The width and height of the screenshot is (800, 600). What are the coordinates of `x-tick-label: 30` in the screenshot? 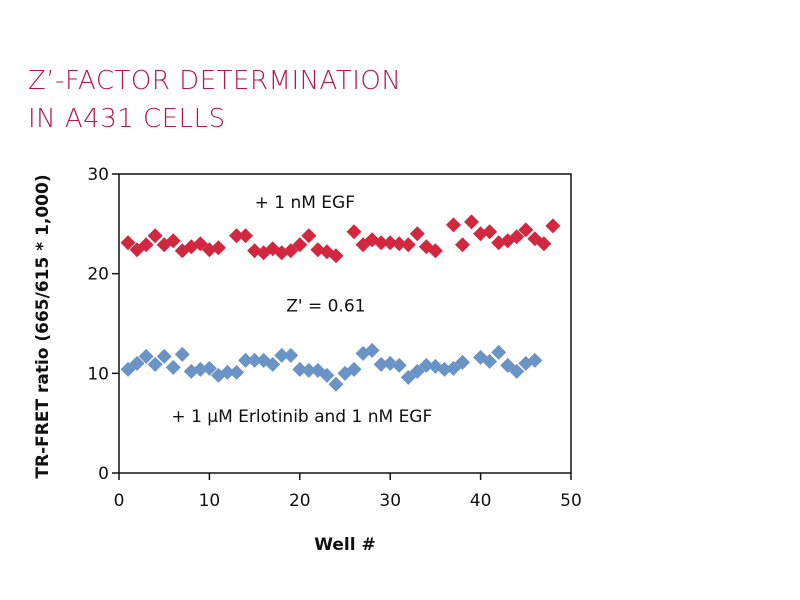 It's located at (390, 501).